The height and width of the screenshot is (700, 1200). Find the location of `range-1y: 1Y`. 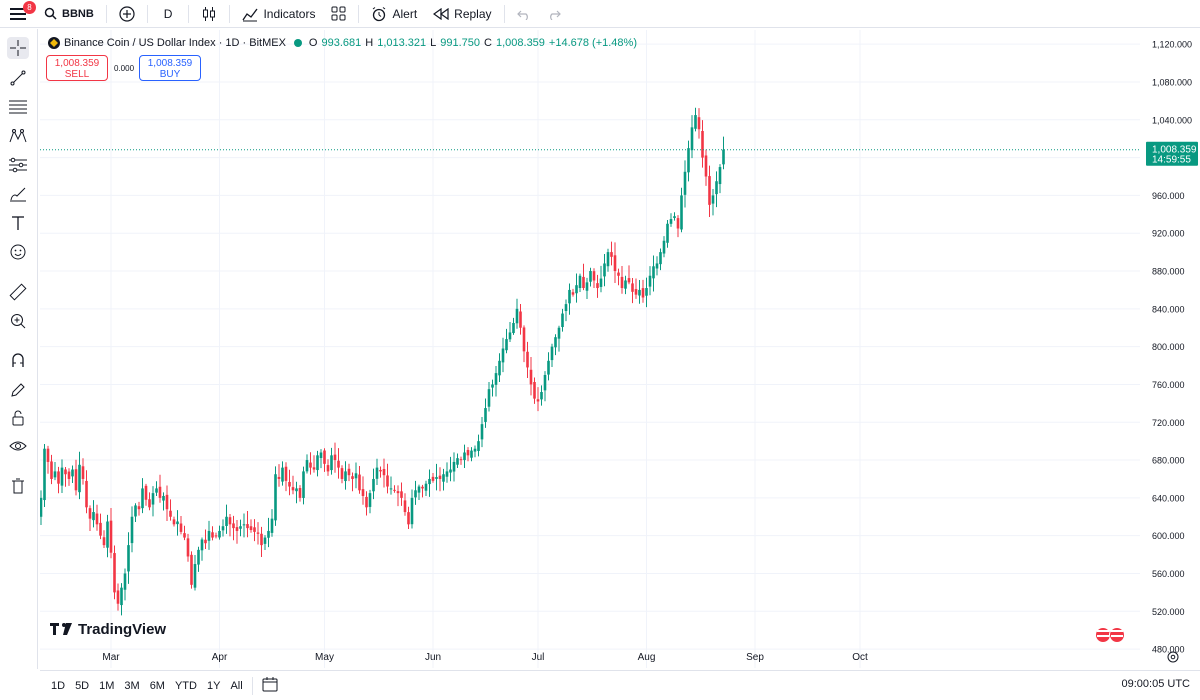

range-1y: 1Y is located at coordinates (213, 685).